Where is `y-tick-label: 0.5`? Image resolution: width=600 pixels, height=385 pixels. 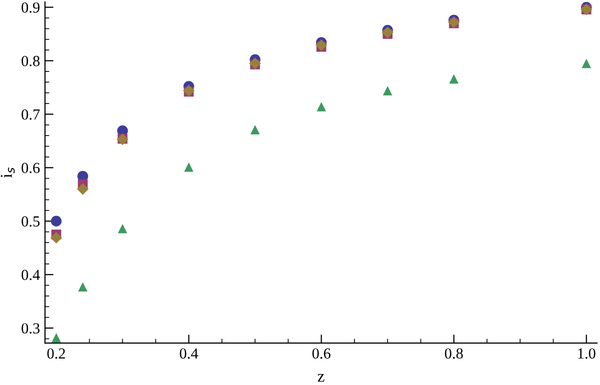 y-tick-label: 0.5 is located at coordinates (31, 221).